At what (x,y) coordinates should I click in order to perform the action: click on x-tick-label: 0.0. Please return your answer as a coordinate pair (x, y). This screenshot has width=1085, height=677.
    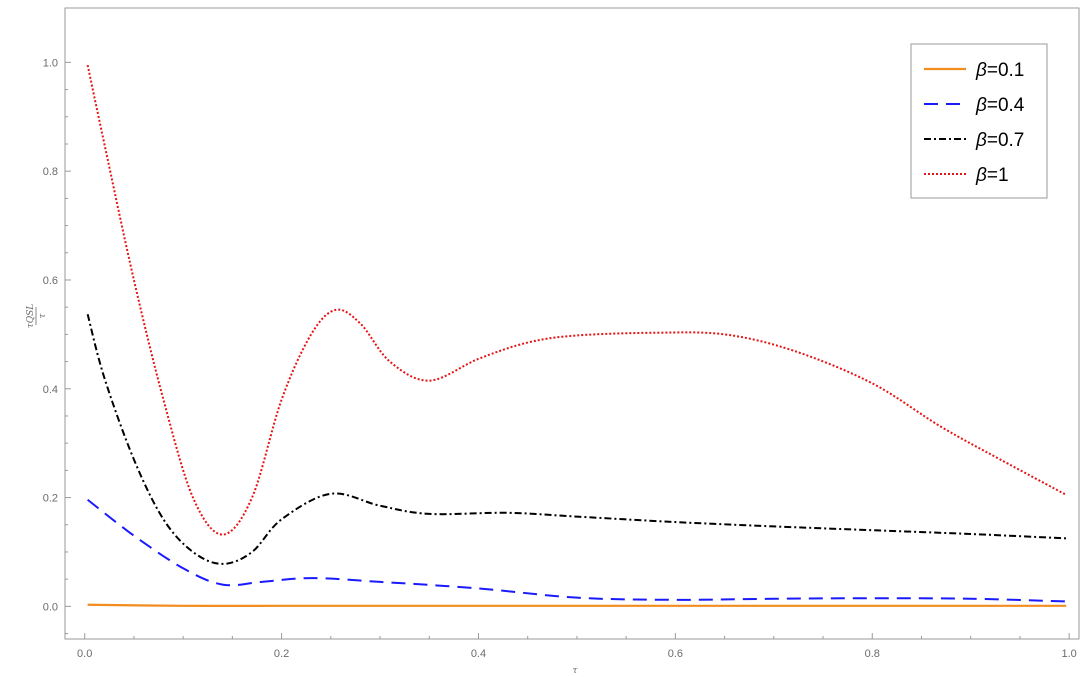
    Looking at the image, I should click on (84, 654).